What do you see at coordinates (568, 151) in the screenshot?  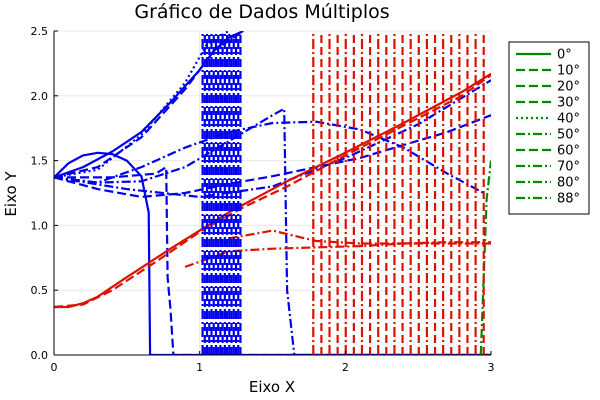 I see `legend-label: 60°` at bounding box center [568, 151].